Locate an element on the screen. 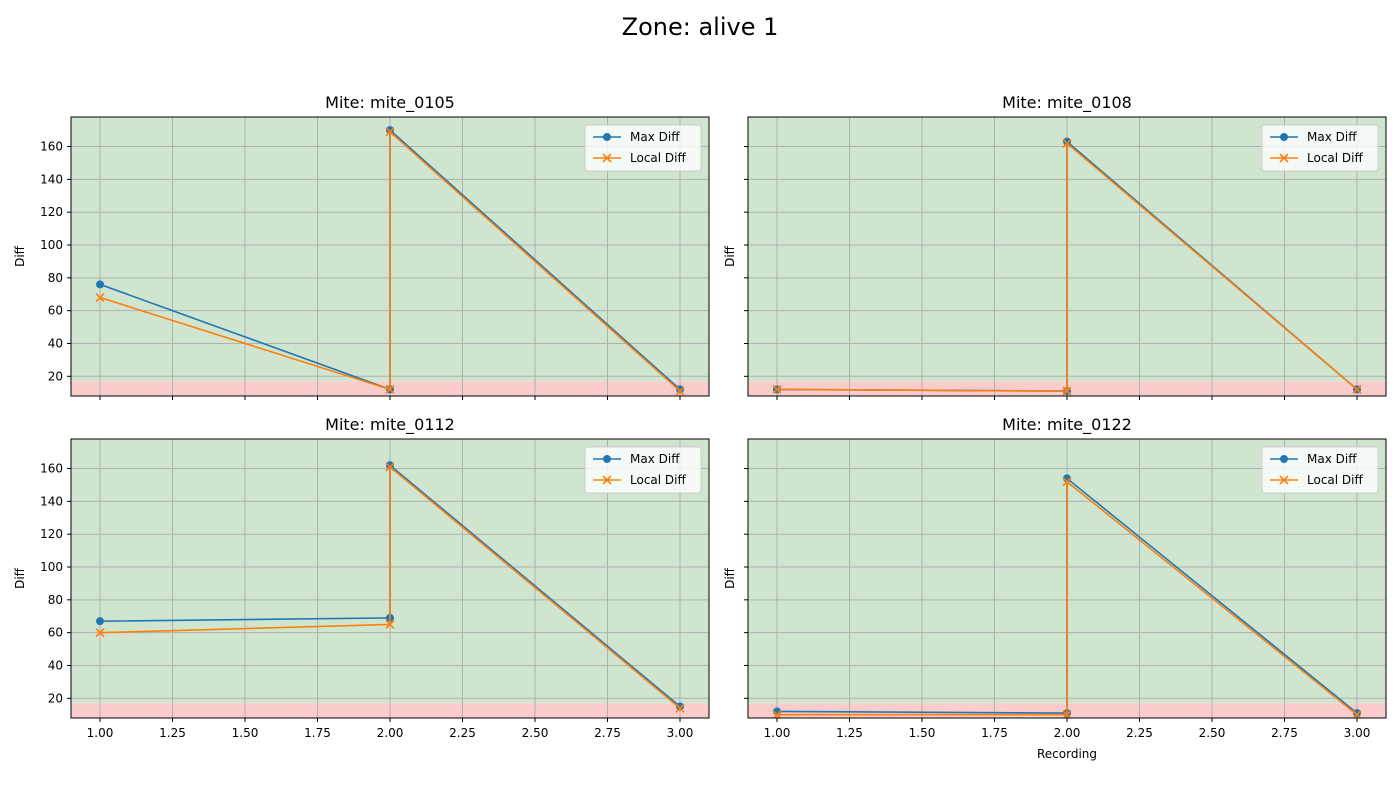 This screenshot has width=1400, height=800. subplot-title: Mite: mite_0108 is located at coordinates (1067, 103).